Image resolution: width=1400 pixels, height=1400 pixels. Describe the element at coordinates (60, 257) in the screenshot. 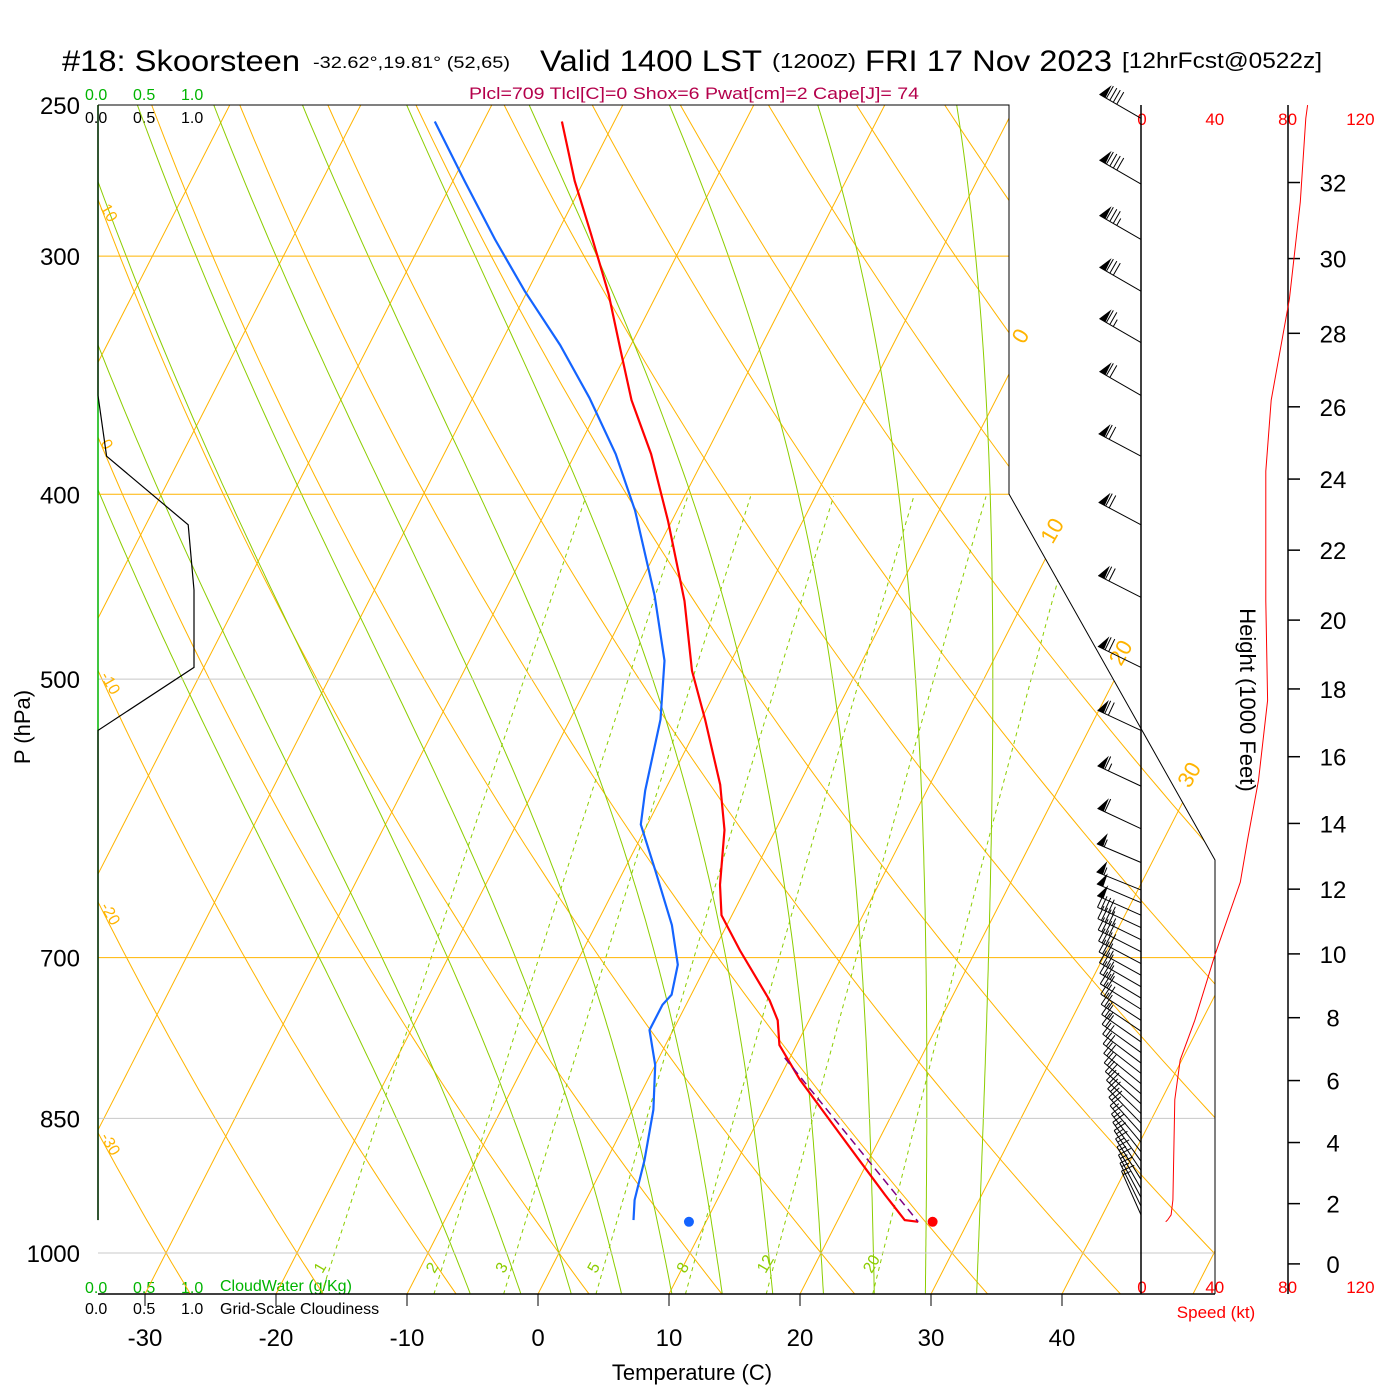

I see `pressure-tick-label: 300` at that location.